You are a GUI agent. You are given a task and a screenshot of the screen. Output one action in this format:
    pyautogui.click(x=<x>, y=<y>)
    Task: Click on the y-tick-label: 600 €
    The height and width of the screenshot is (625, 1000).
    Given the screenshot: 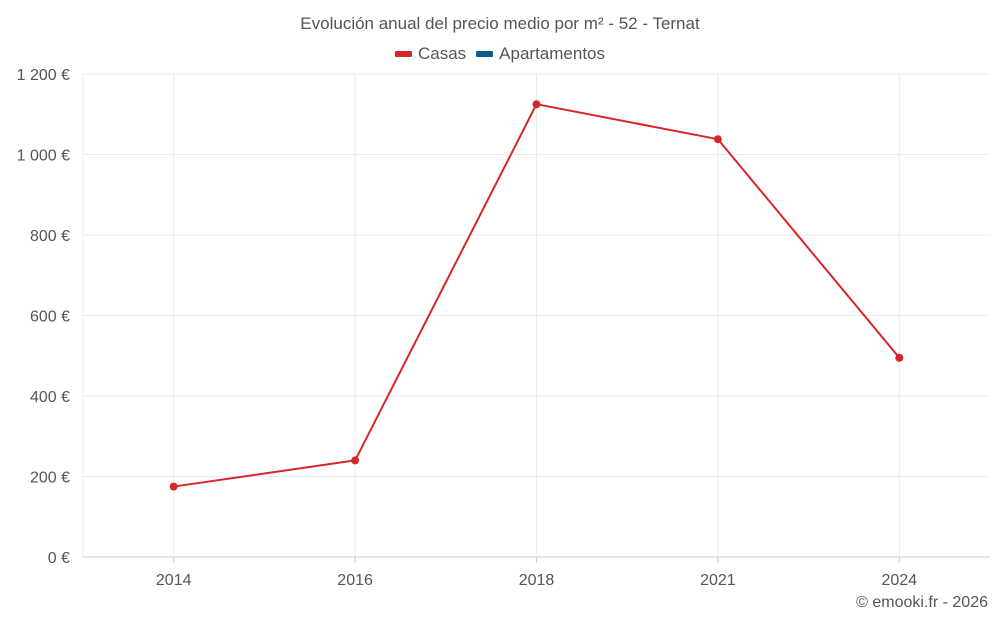 What is the action you would take?
    pyautogui.click(x=50, y=317)
    